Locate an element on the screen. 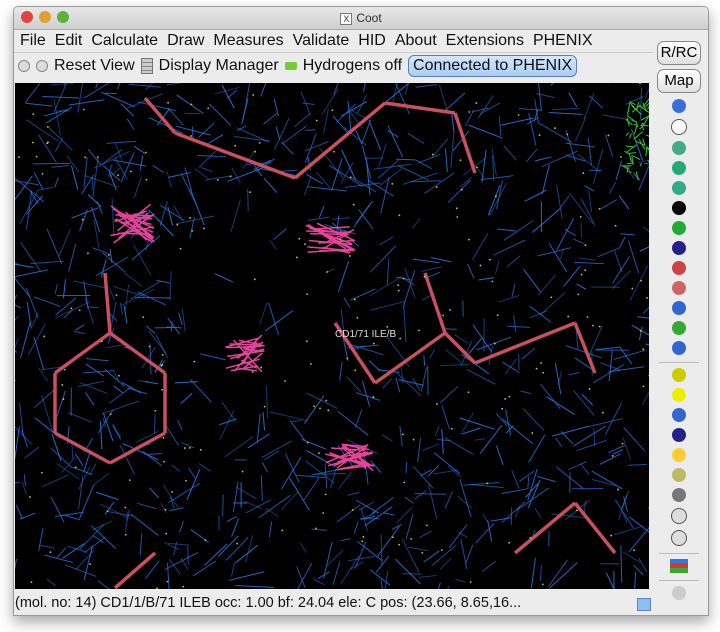 This screenshot has width=720, height=632. minimize-button is located at coordinates (45, 17).